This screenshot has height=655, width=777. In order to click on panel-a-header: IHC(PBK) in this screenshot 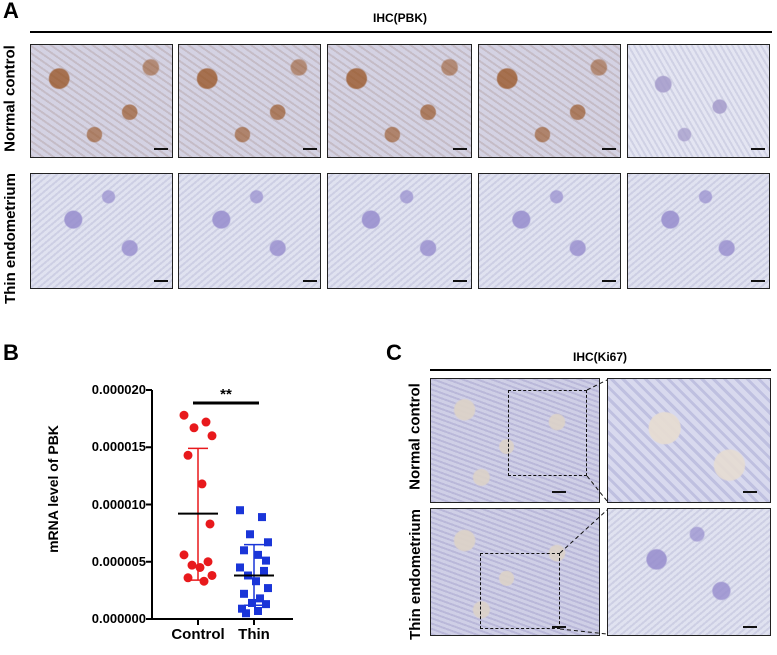, I will do `click(400, 18)`.